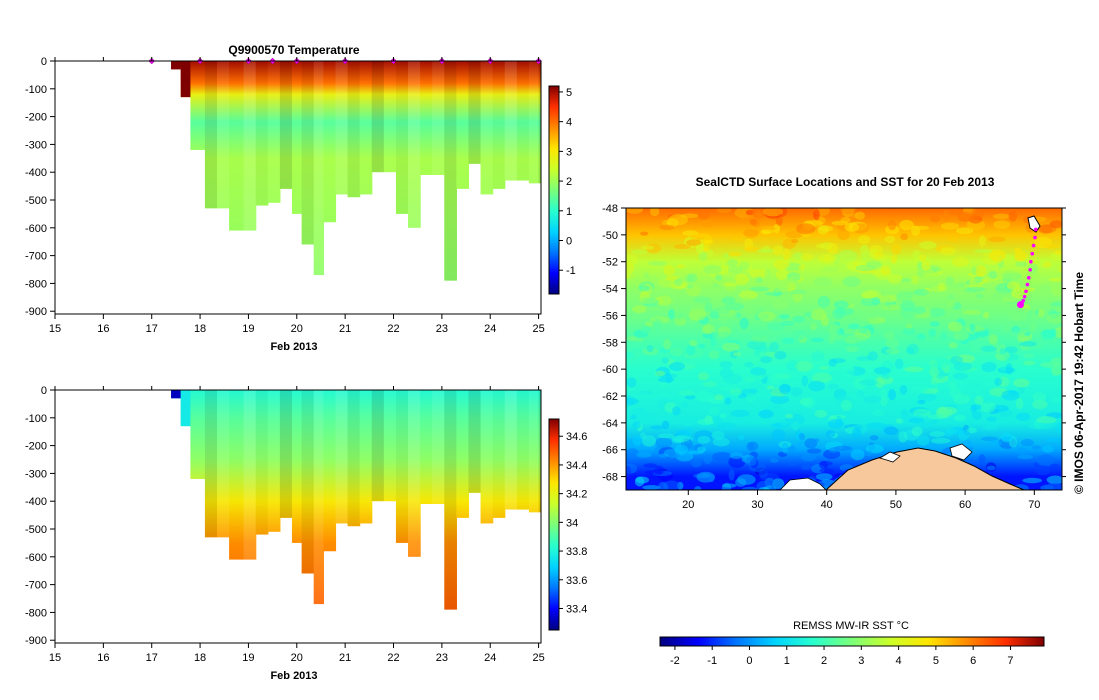  Describe the element at coordinates (757, 505) in the screenshot. I see `x-tick-label: 30` at that location.